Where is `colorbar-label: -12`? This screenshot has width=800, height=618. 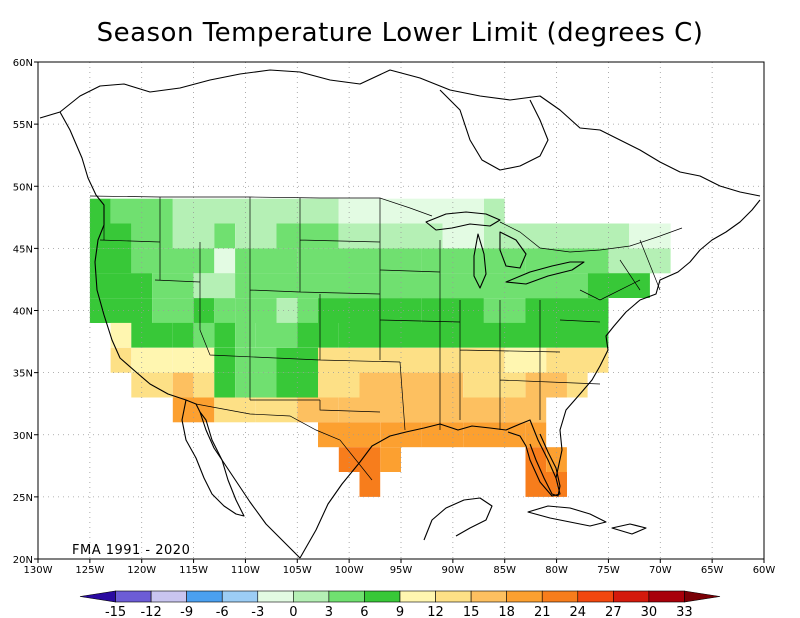 colorbar-label: -12 is located at coordinates (150, 611).